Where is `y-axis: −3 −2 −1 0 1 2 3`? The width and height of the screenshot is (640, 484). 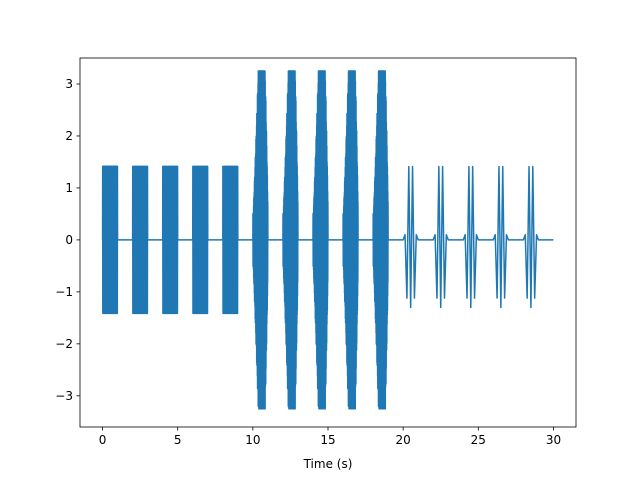 y-axis: −3 −2 −1 0 1 2 3 is located at coordinates (67, 240).